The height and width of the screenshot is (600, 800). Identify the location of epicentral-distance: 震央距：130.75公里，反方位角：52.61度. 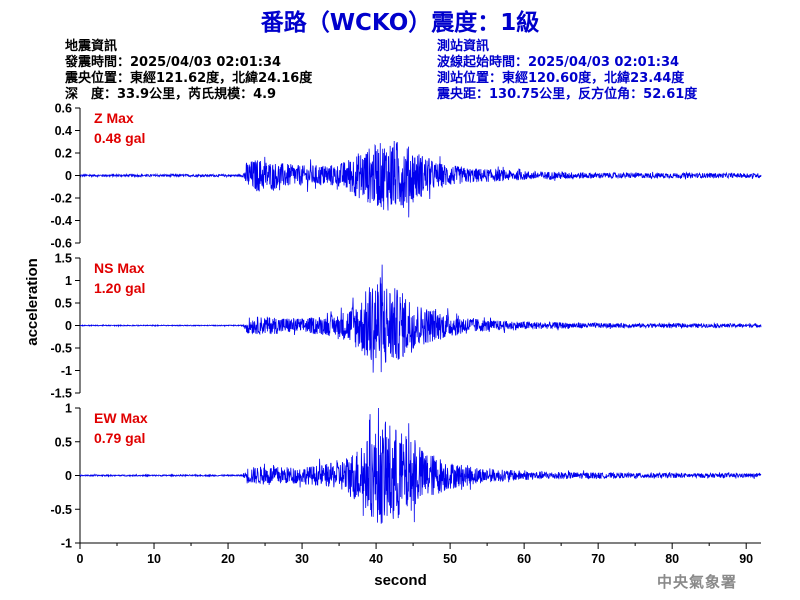
(567, 94).